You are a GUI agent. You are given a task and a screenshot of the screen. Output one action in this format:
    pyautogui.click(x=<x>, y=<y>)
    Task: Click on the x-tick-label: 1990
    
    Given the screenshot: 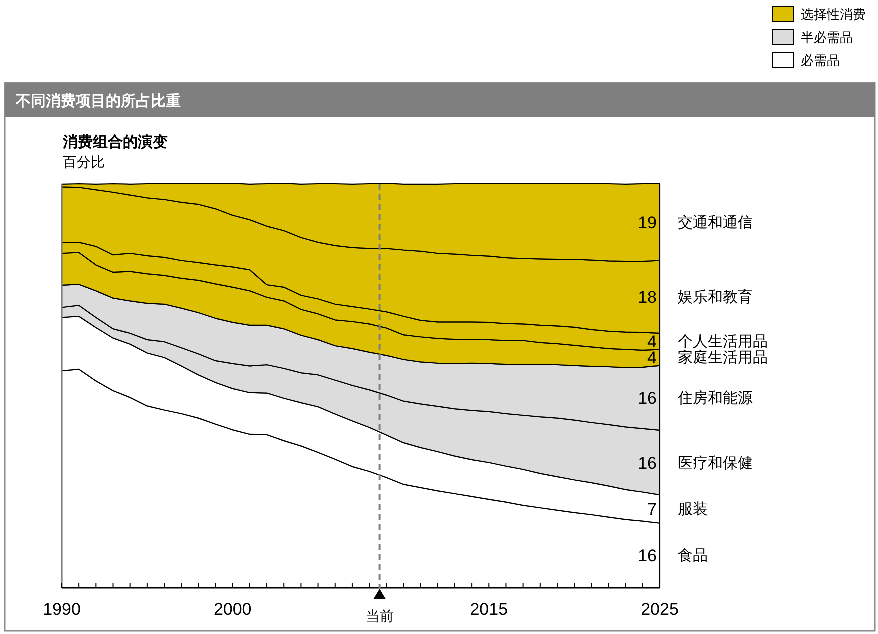 What is the action you would take?
    pyautogui.click(x=62, y=609)
    